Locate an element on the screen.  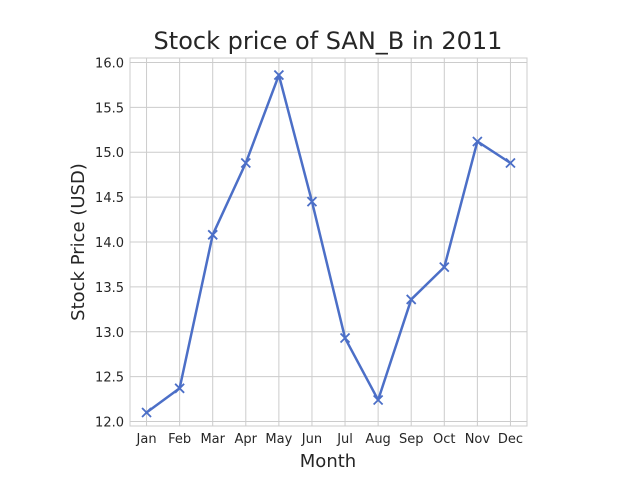
y-tick-label: 13.5 is located at coordinates (109, 288).